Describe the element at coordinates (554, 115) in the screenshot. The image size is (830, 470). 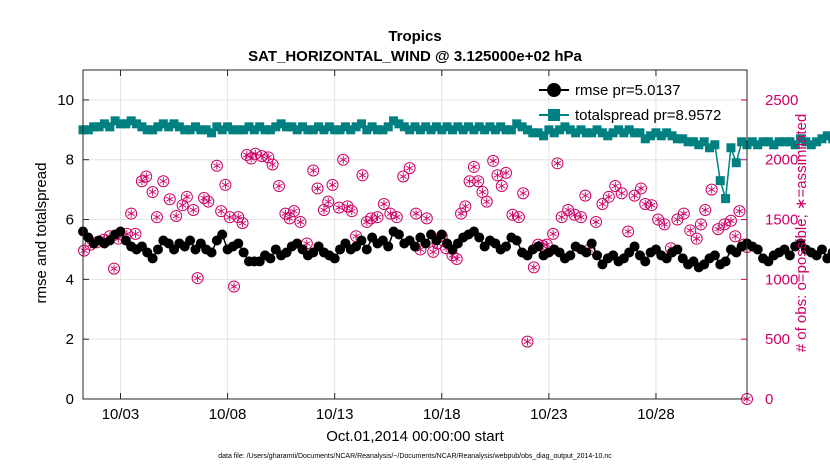
I see `legend-spread-marker` at that location.